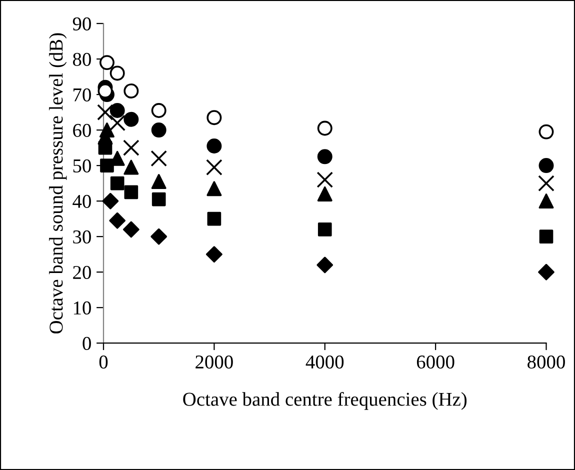  Describe the element at coordinates (214, 362) in the screenshot. I see `x-tick-label: 2000` at that location.